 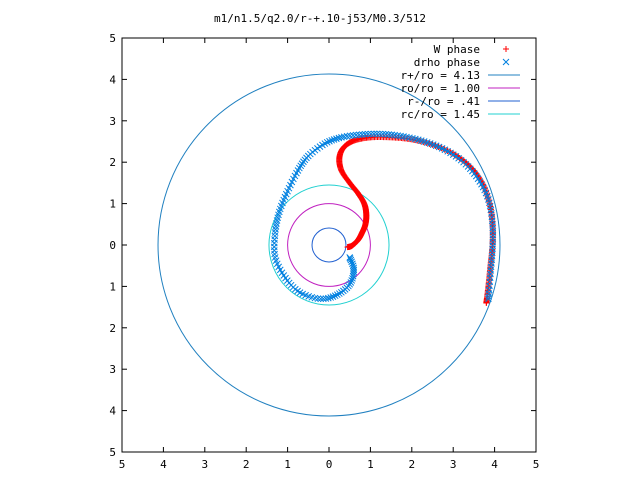 What do you see at coordinates (112, 121) in the screenshot?
I see `y-tick-label-2: 3` at bounding box center [112, 121].